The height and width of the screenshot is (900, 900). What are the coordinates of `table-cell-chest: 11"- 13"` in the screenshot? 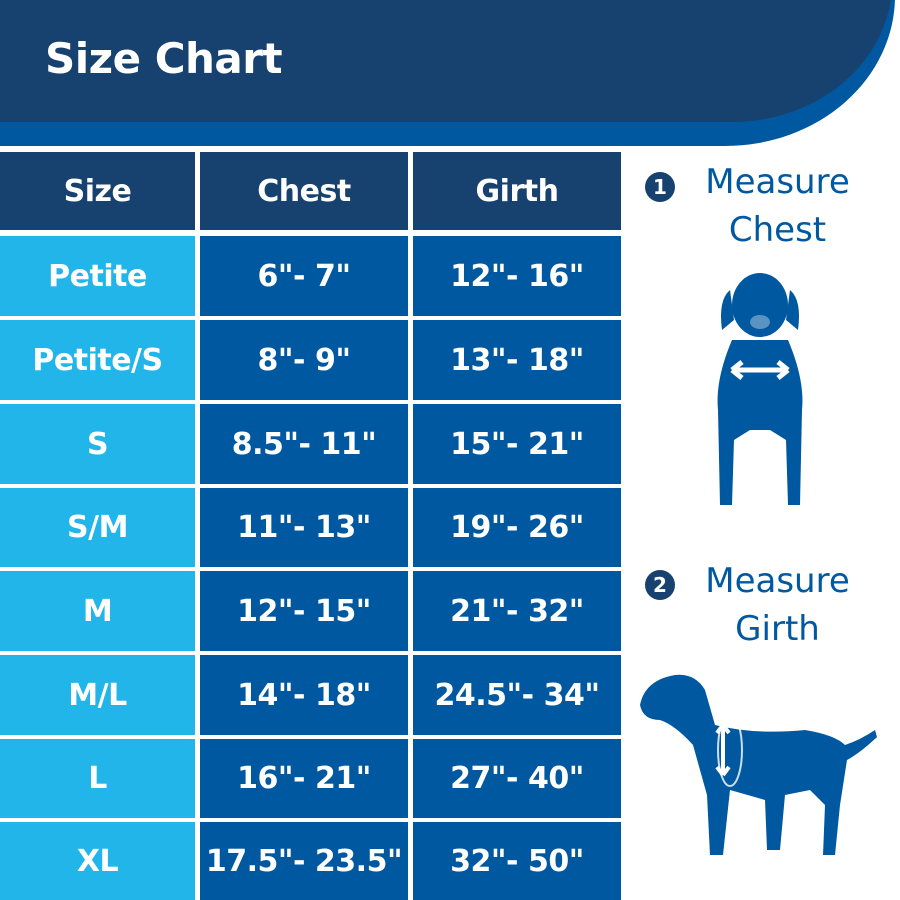 It's located at (304, 527).